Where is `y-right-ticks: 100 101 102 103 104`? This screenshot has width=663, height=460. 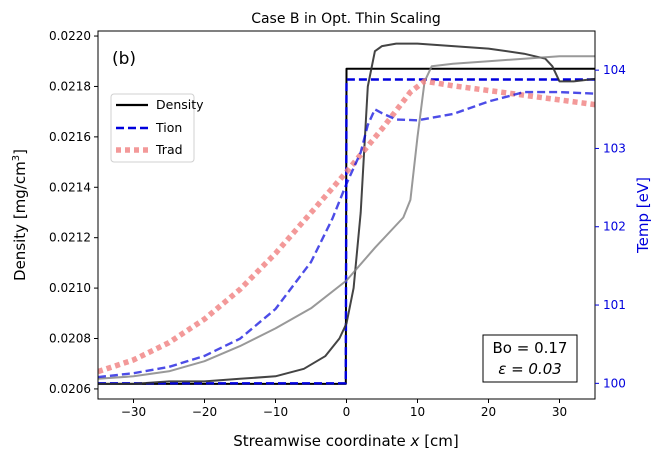
y-right-ticks: 100 101 102 103 104 is located at coordinates (610, 226).